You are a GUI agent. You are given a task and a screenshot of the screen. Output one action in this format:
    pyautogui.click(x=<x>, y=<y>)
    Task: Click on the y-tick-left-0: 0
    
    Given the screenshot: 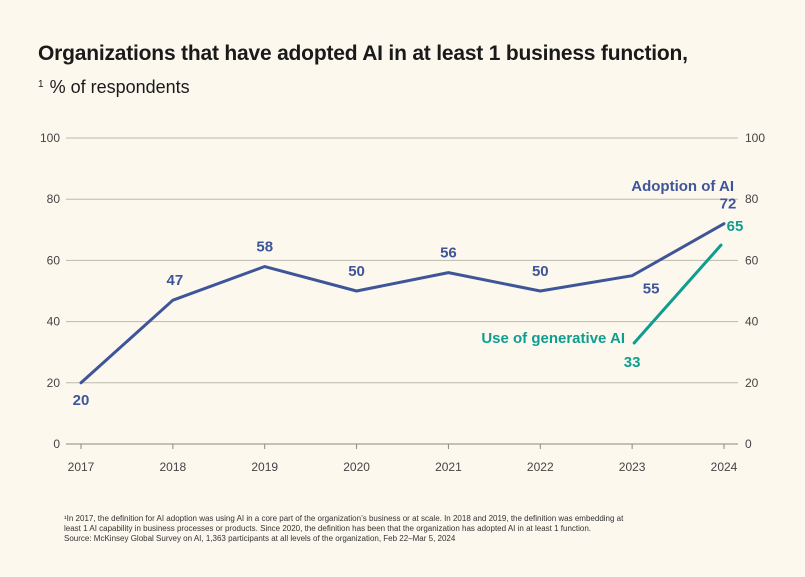 What is the action you would take?
    pyautogui.click(x=56, y=444)
    